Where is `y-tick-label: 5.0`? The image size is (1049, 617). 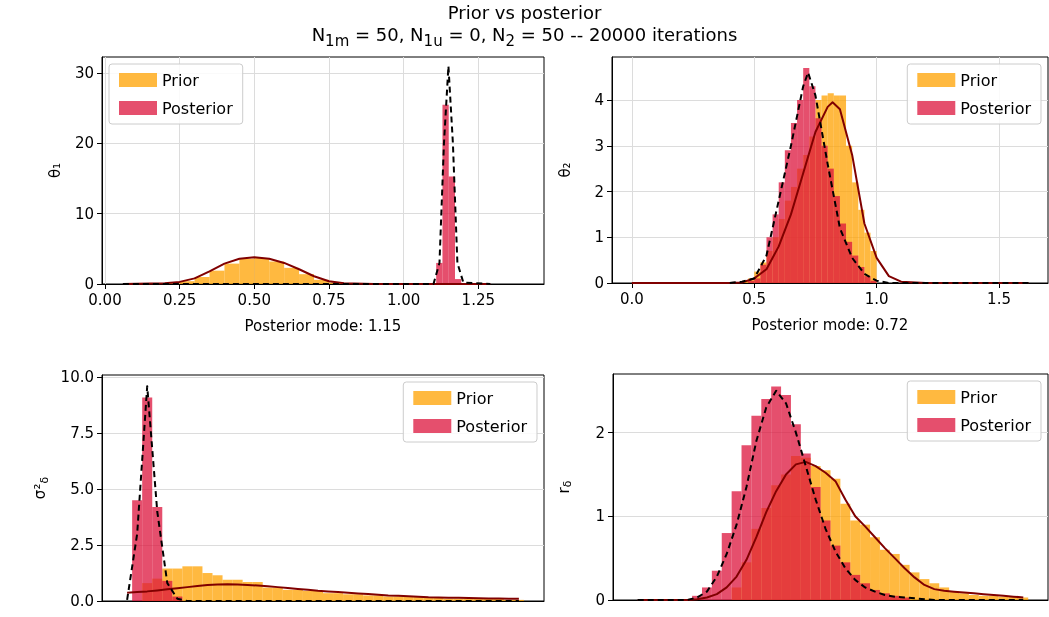
y-tick-label: 5.0 is located at coordinates (82, 489).